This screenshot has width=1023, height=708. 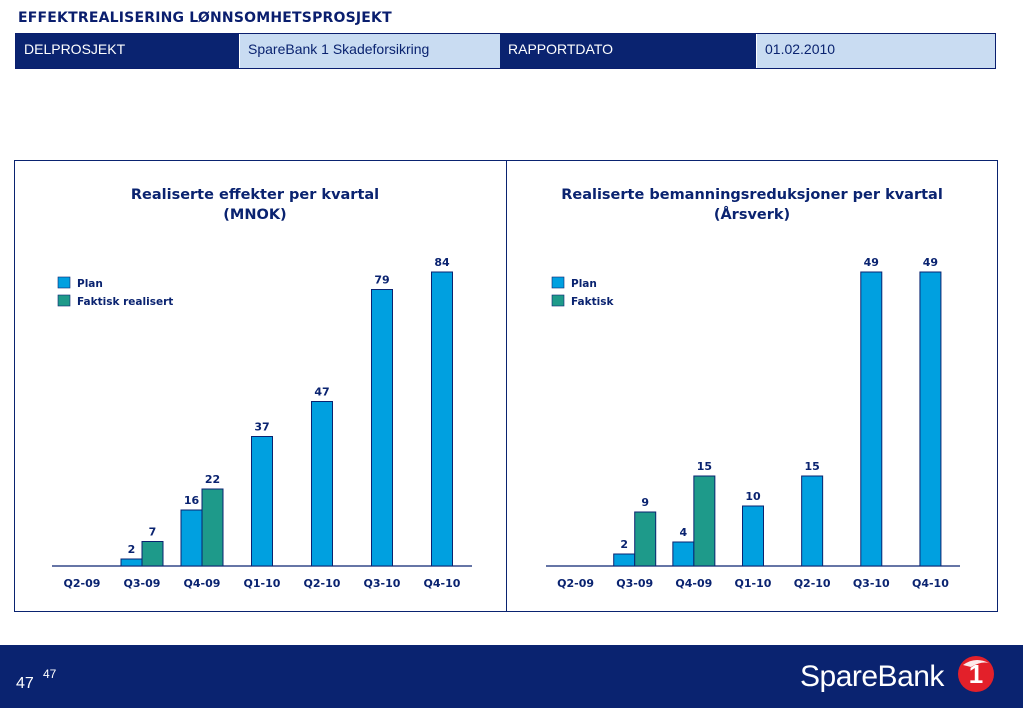 I want to click on chart-1-legend-label-2: Faktisk realisert, so click(x=125, y=302).